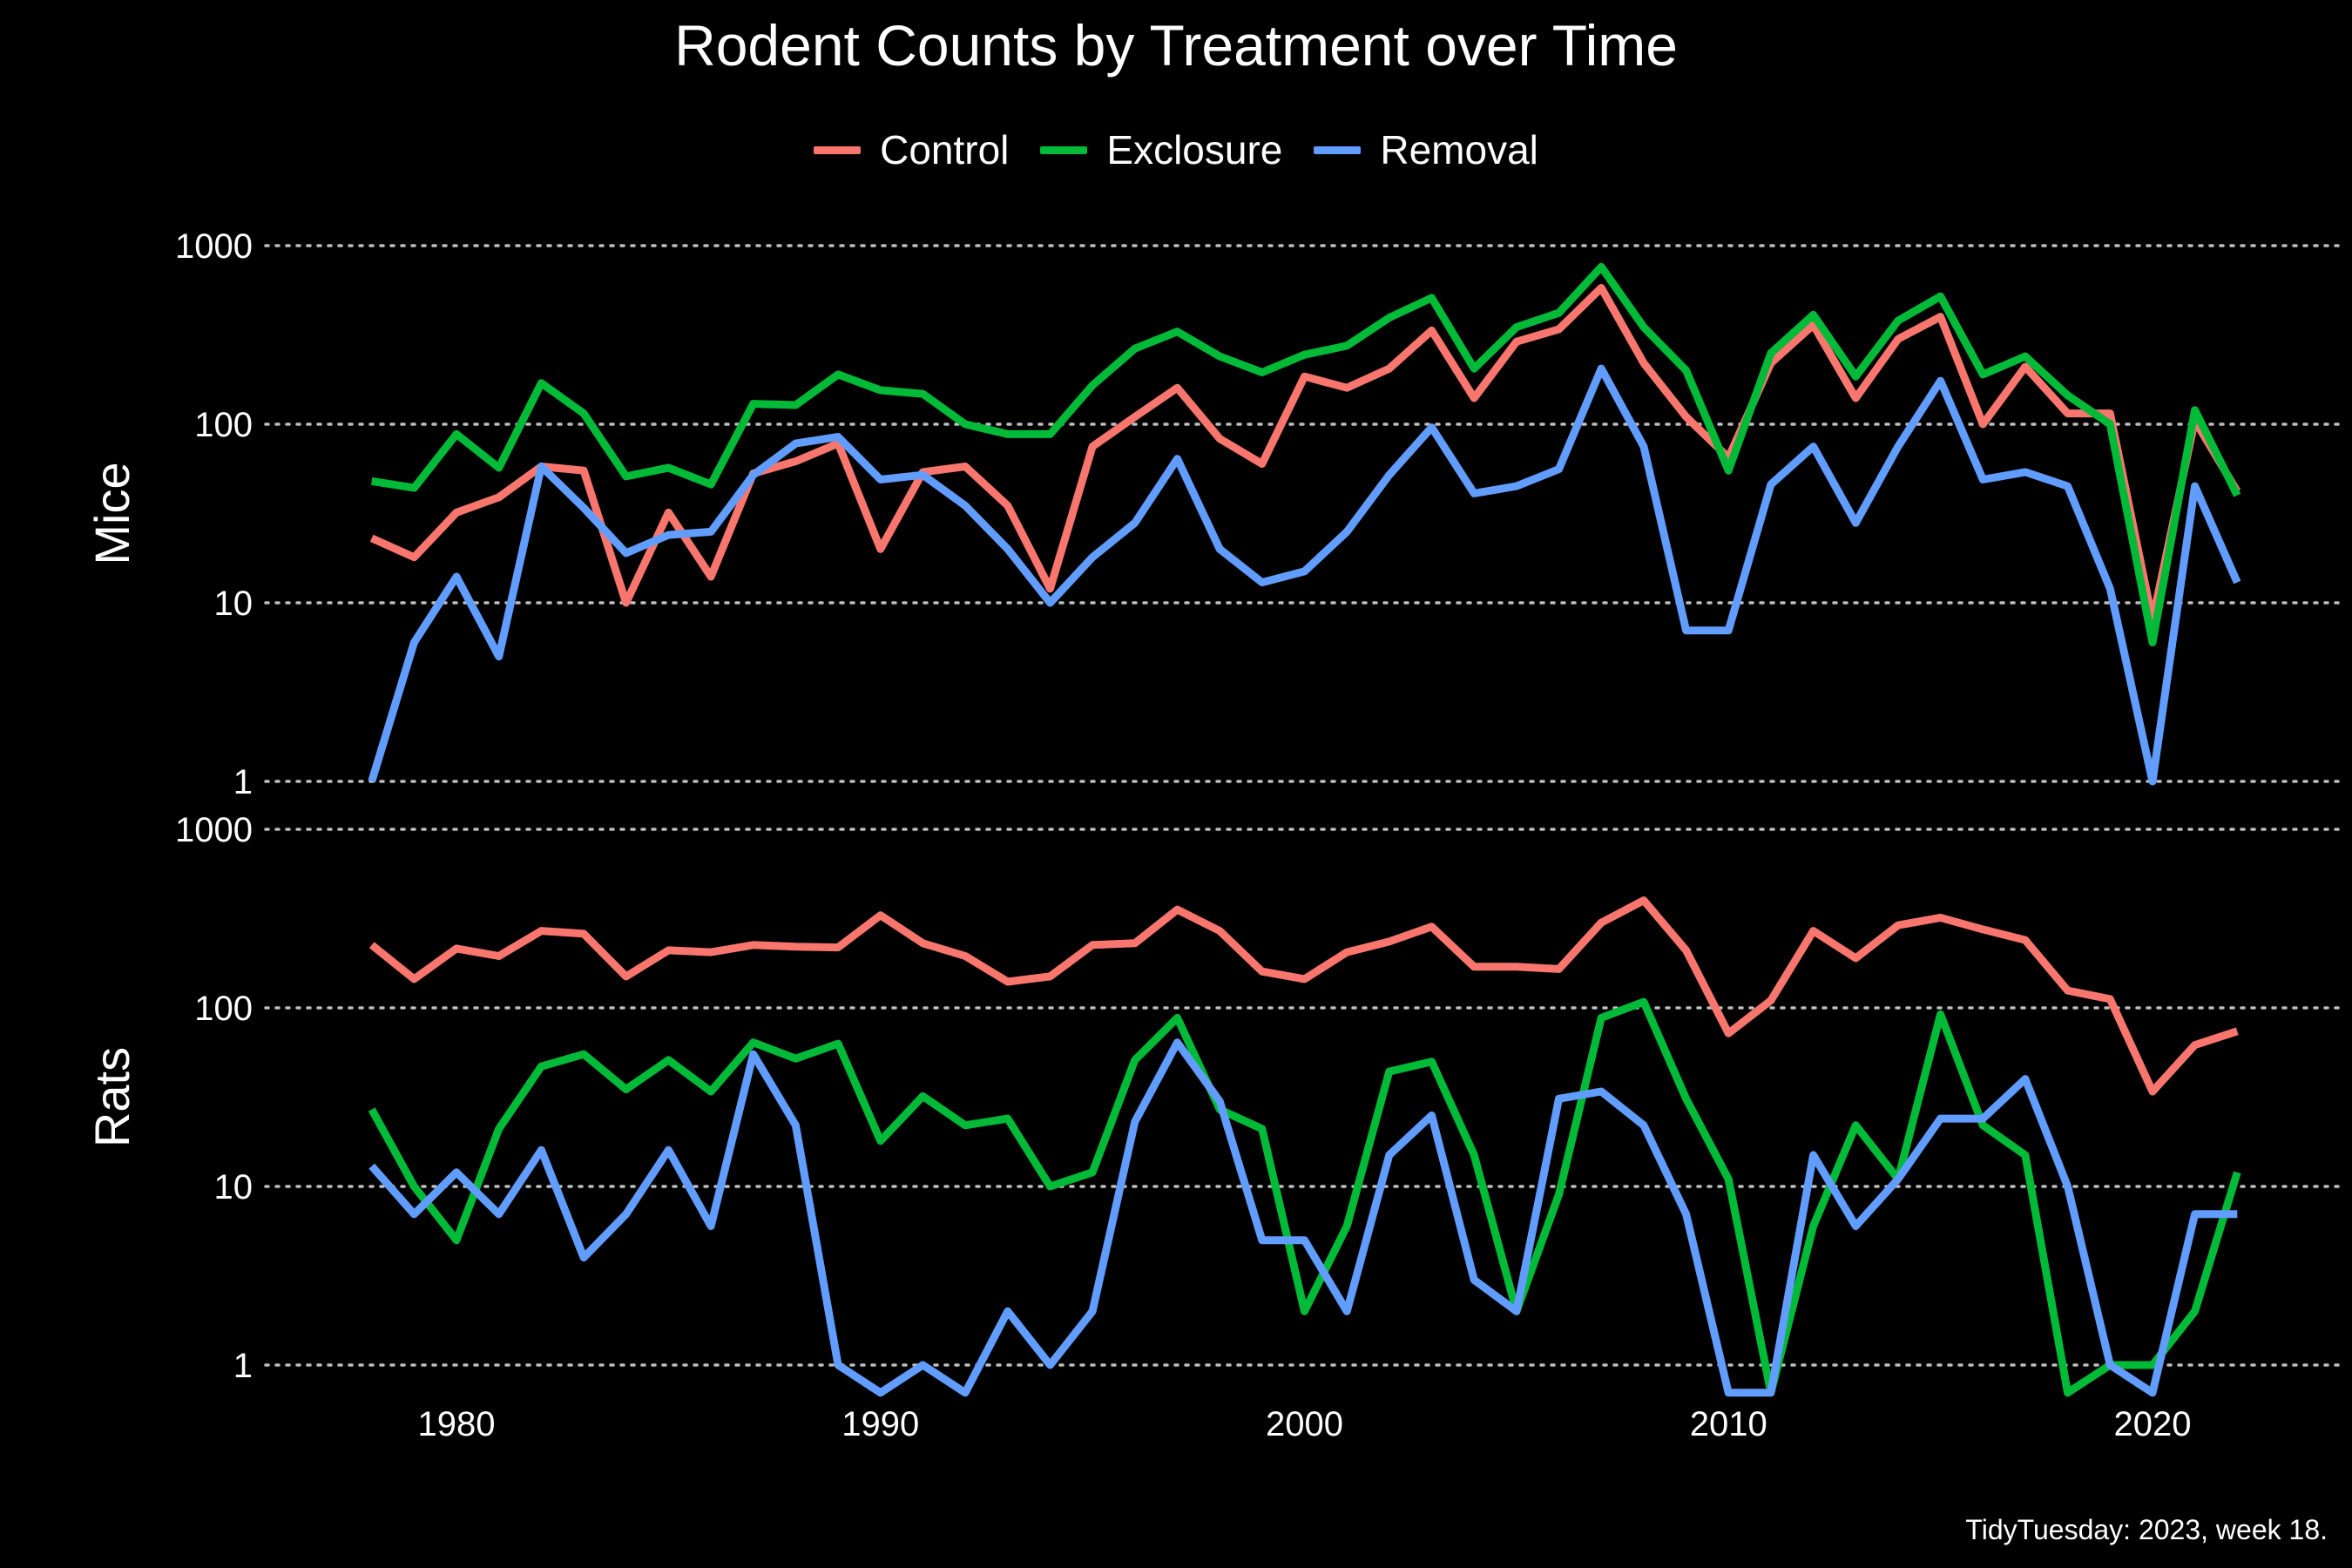  I want to click on mice-y-tick-label: 100, so click(223, 425).